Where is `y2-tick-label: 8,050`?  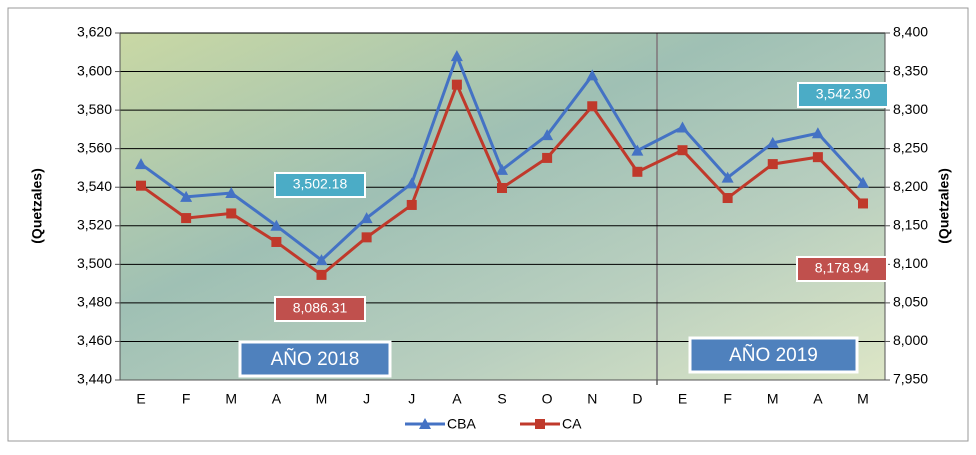
y2-tick-label: 8,050 is located at coordinates (910, 302).